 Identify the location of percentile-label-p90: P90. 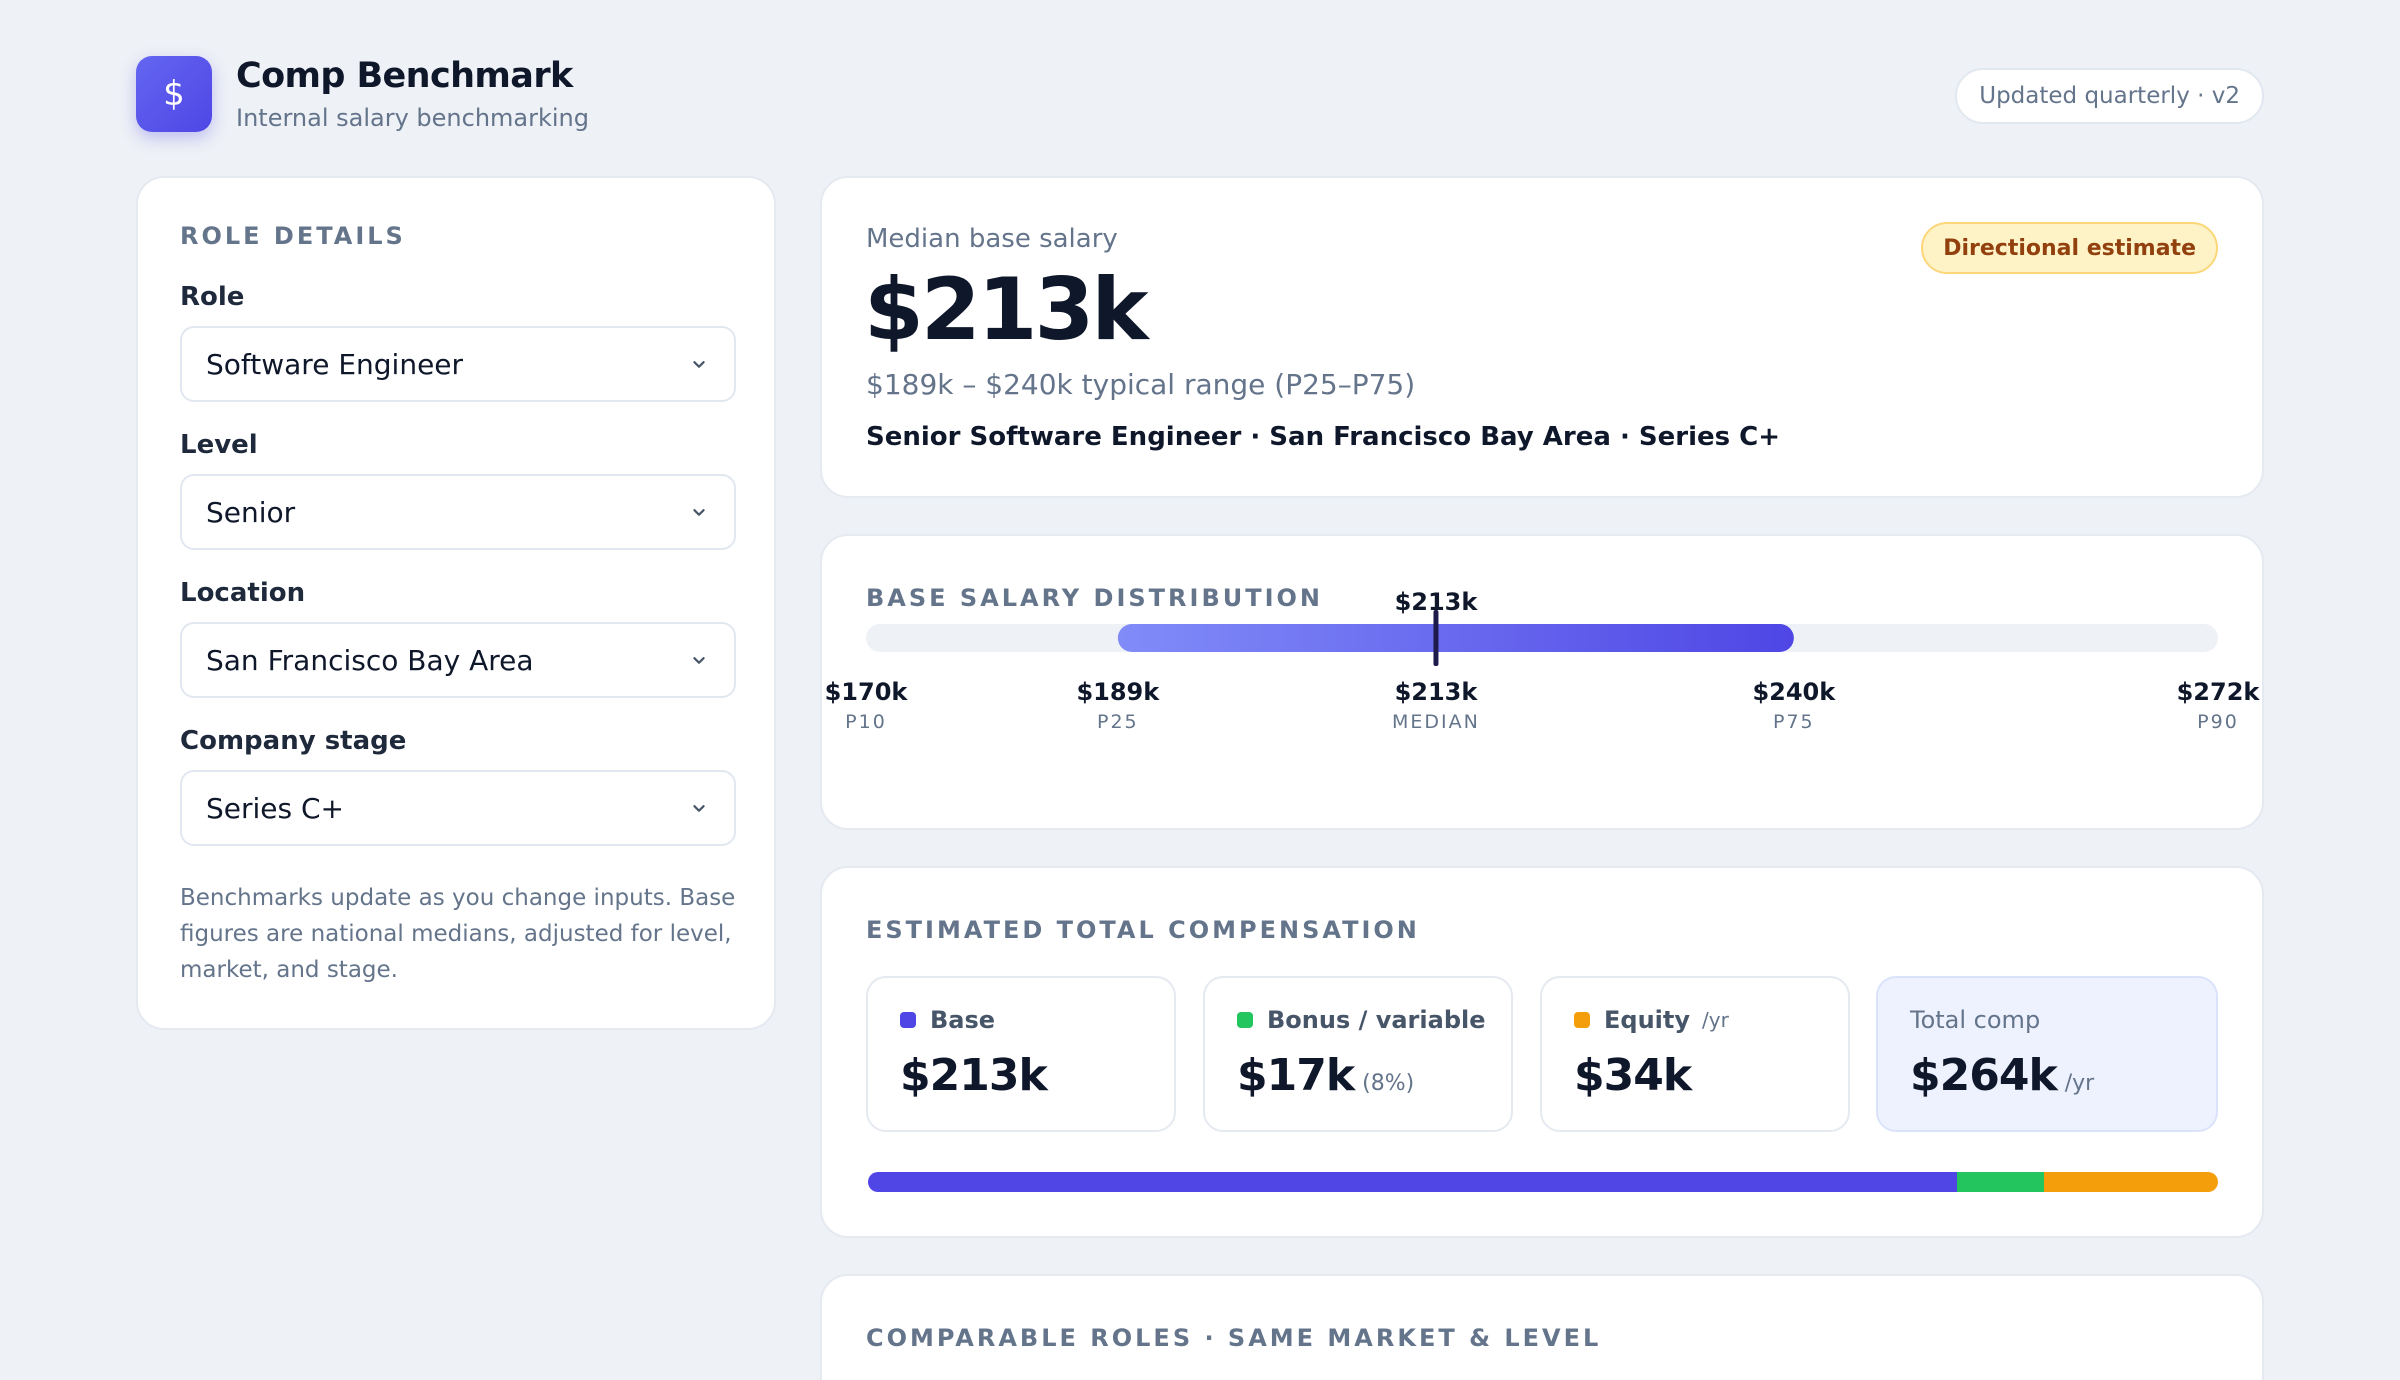
(2218, 722).